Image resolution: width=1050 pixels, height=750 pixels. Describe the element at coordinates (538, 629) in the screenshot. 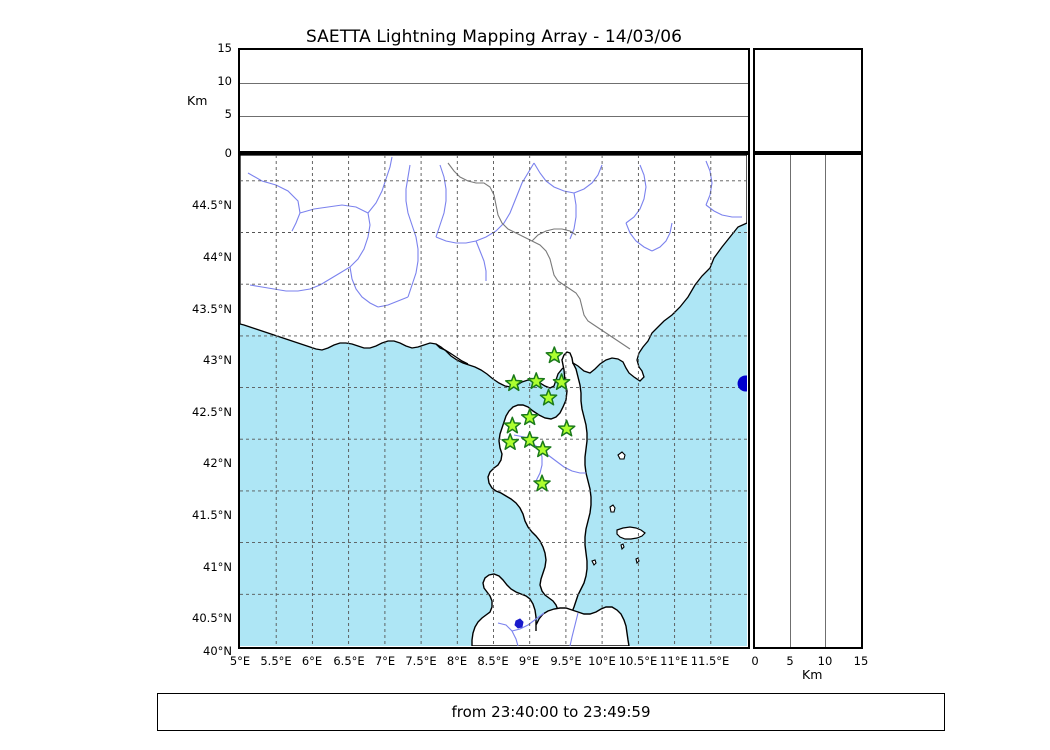

I see `river-network-sardinia` at that location.